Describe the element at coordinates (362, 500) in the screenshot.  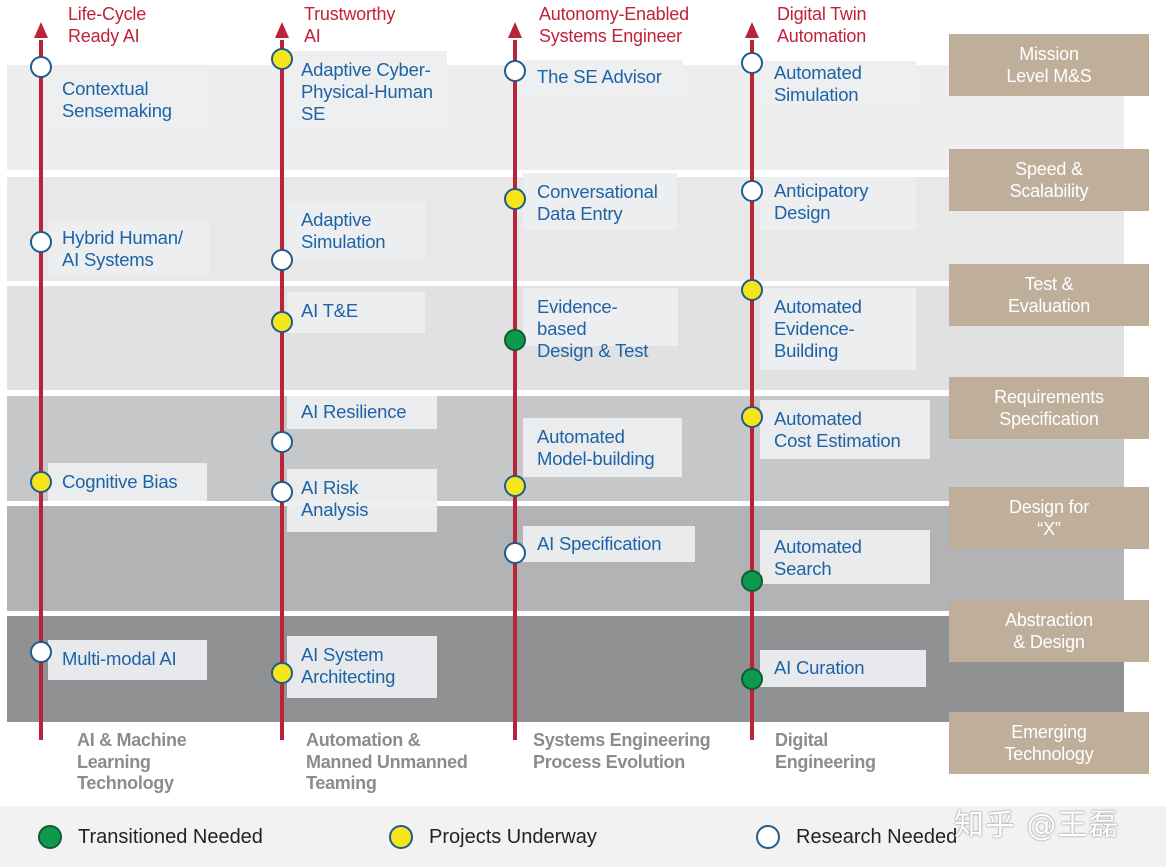
I see `item-ai-risk-analysis: AI Risk Analysis` at that location.